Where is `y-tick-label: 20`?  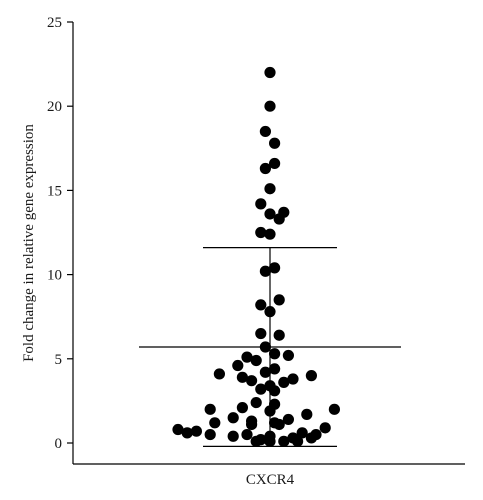 y-tick-label: 20 is located at coordinates (54, 107).